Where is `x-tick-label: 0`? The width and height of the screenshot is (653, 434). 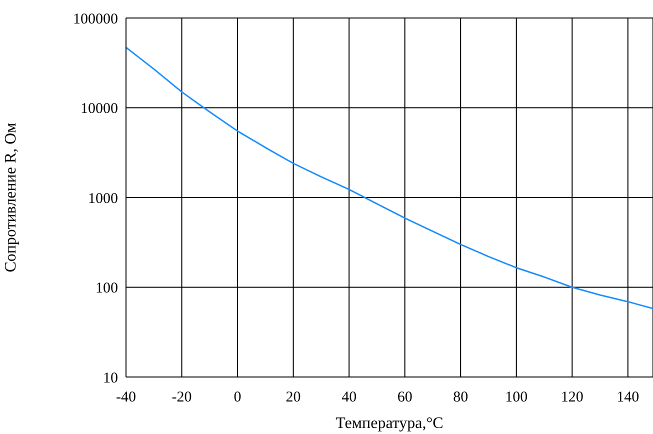 x-tick-label: 0 is located at coordinates (238, 398).